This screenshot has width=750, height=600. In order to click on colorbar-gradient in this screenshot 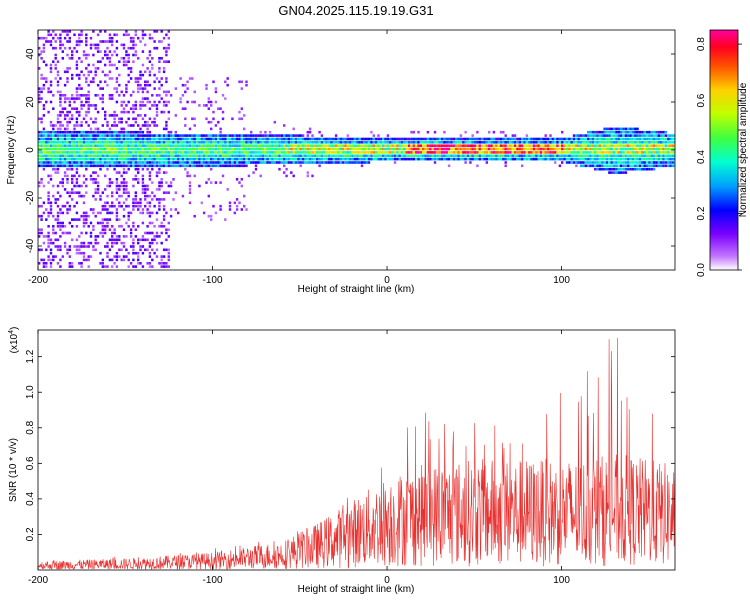, I will do `click(724, 150)`.